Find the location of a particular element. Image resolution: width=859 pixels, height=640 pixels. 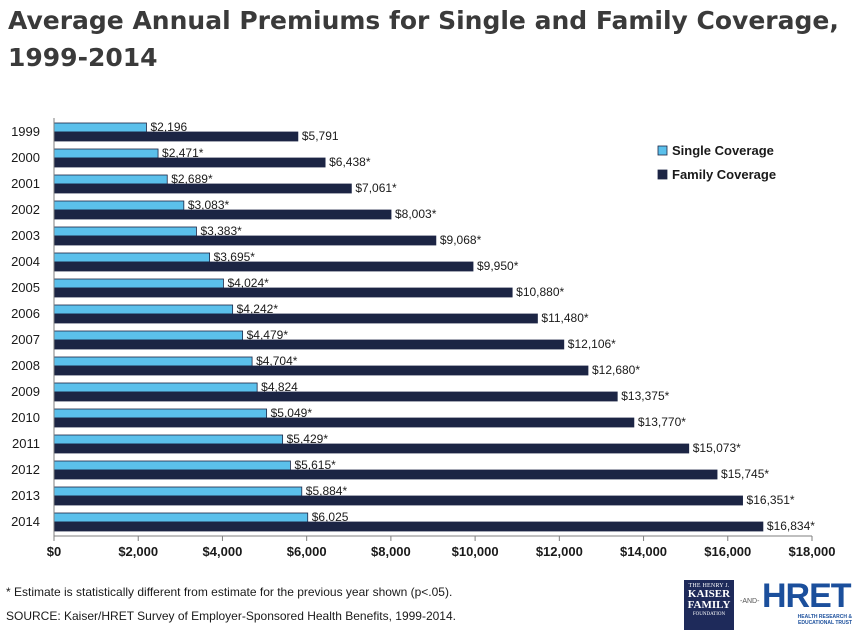

data-label: $3,083* is located at coordinates (209, 205).